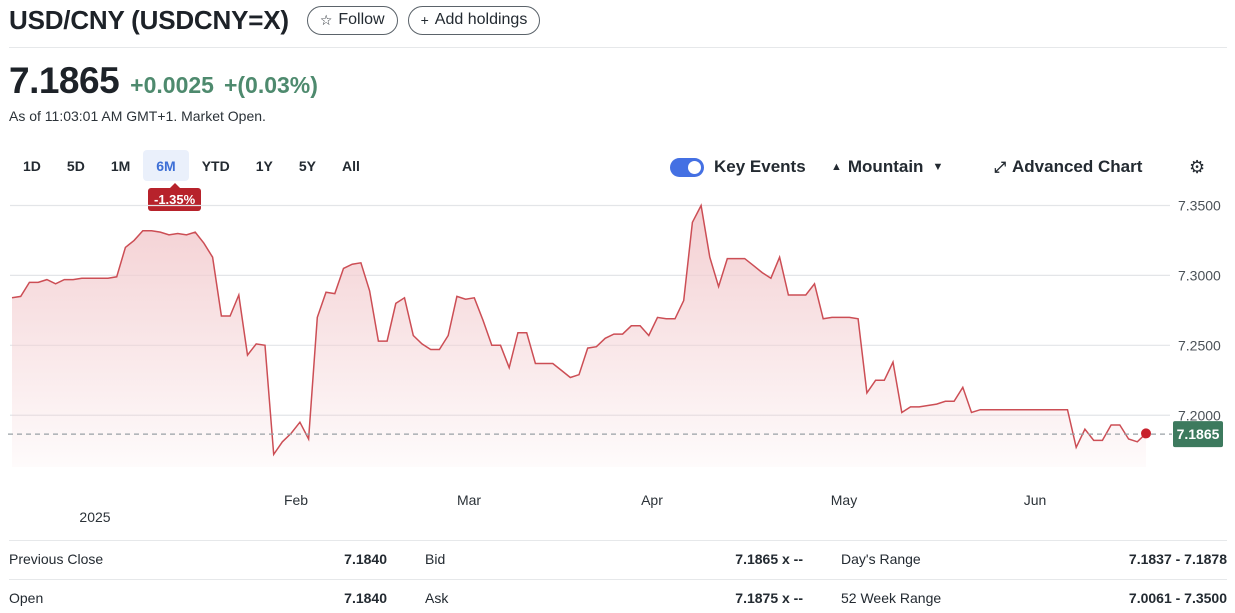 Image resolution: width=1235 pixels, height=613 pixels. I want to click on range-1y: 1Y, so click(264, 165).